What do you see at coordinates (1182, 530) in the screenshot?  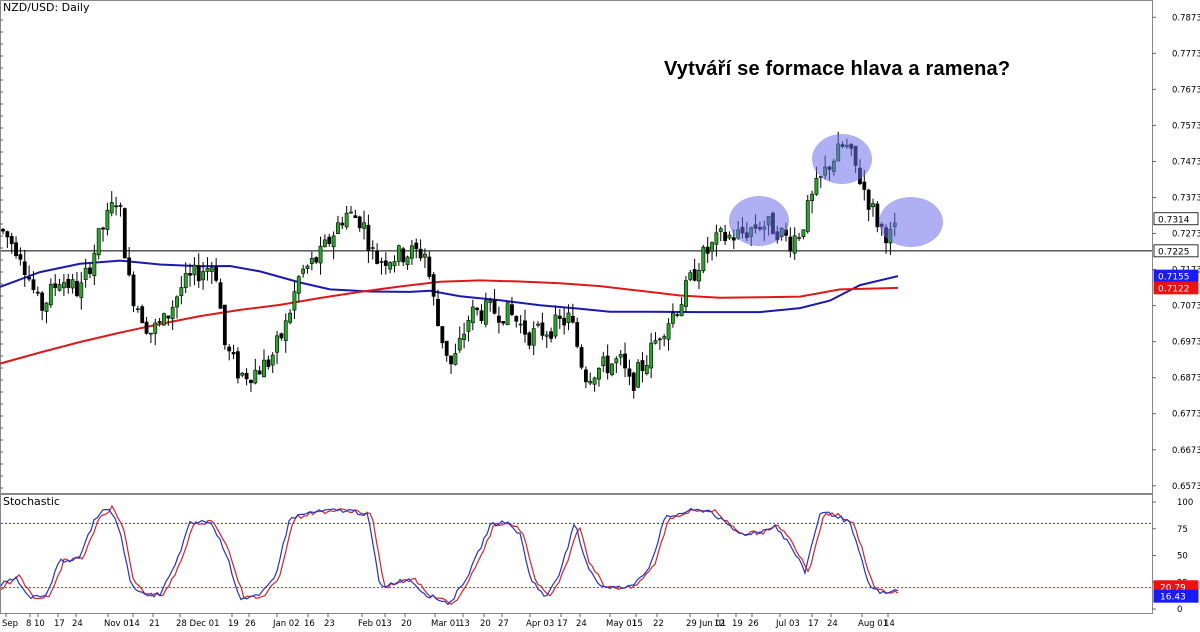 I see `stoch-tick-label: 75` at bounding box center [1182, 530].